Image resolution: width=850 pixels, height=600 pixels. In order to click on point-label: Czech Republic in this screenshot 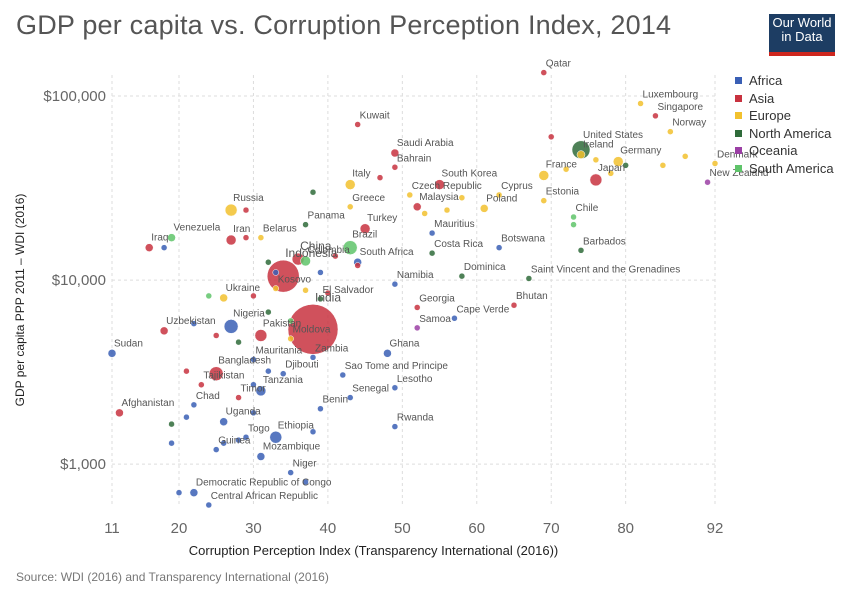, I will do `click(447, 186)`.